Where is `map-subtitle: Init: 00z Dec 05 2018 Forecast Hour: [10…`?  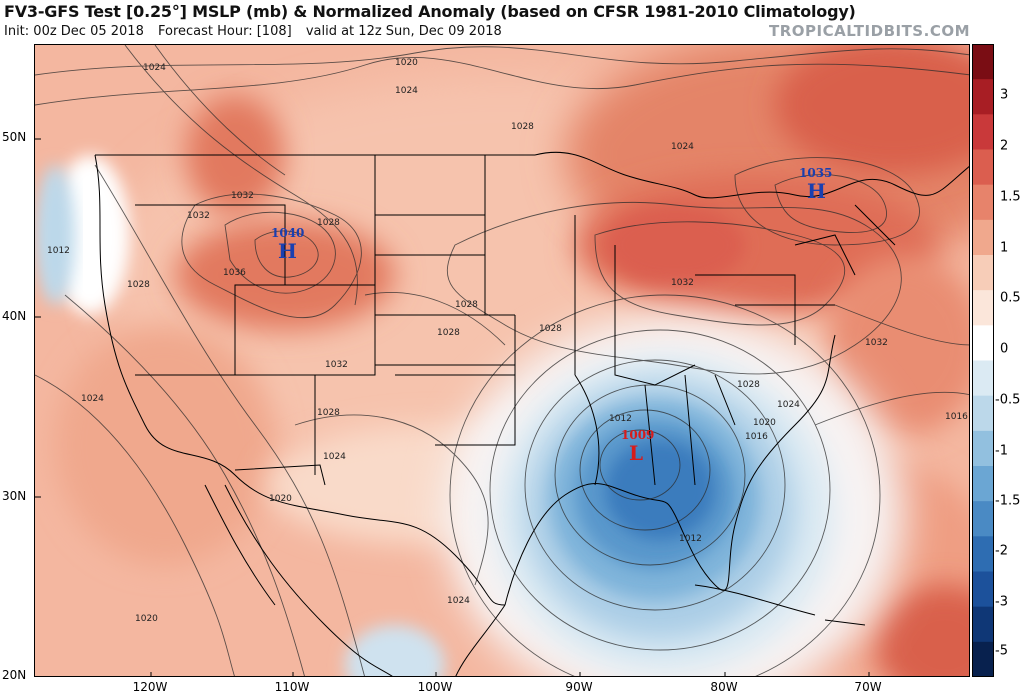
map-subtitle: Init: 00z Dec 05 2018 Forecast Hour: [10… is located at coordinates (258, 31).